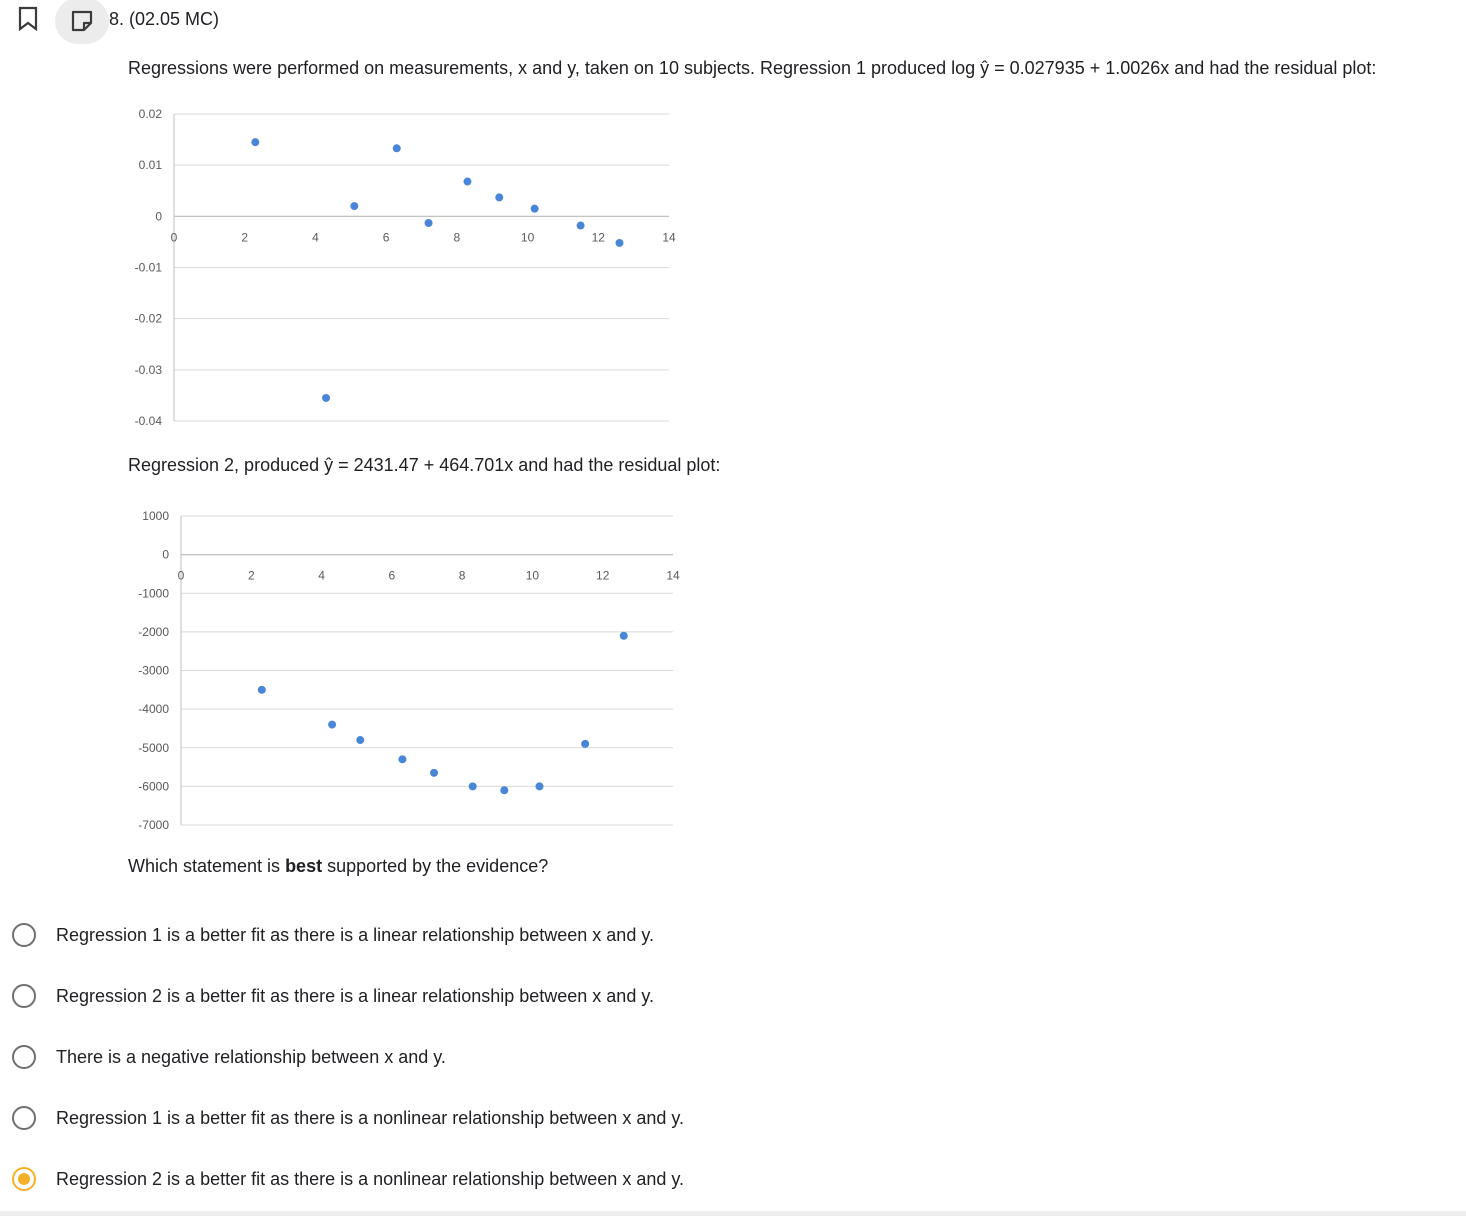  What do you see at coordinates (733, 1213) in the screenshot?
I see `bottom-divider` at bounding box center [733, 1213].